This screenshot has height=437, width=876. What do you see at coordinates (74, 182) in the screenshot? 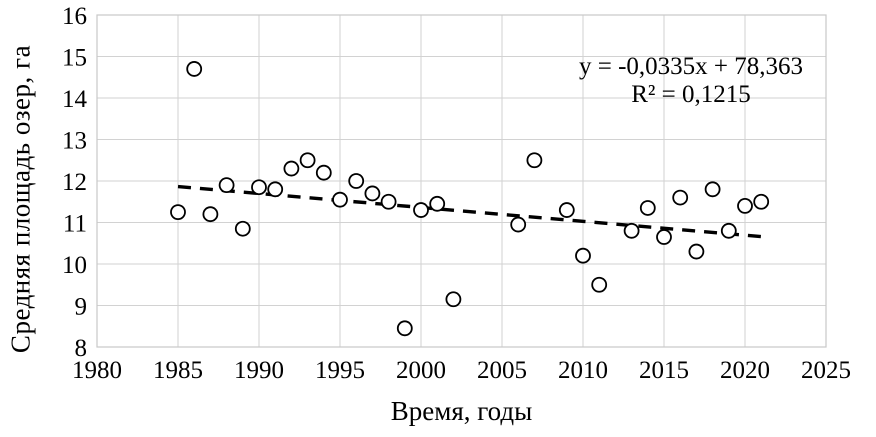
I see `y-tick-label: 12` at bounding box center [74, 182].